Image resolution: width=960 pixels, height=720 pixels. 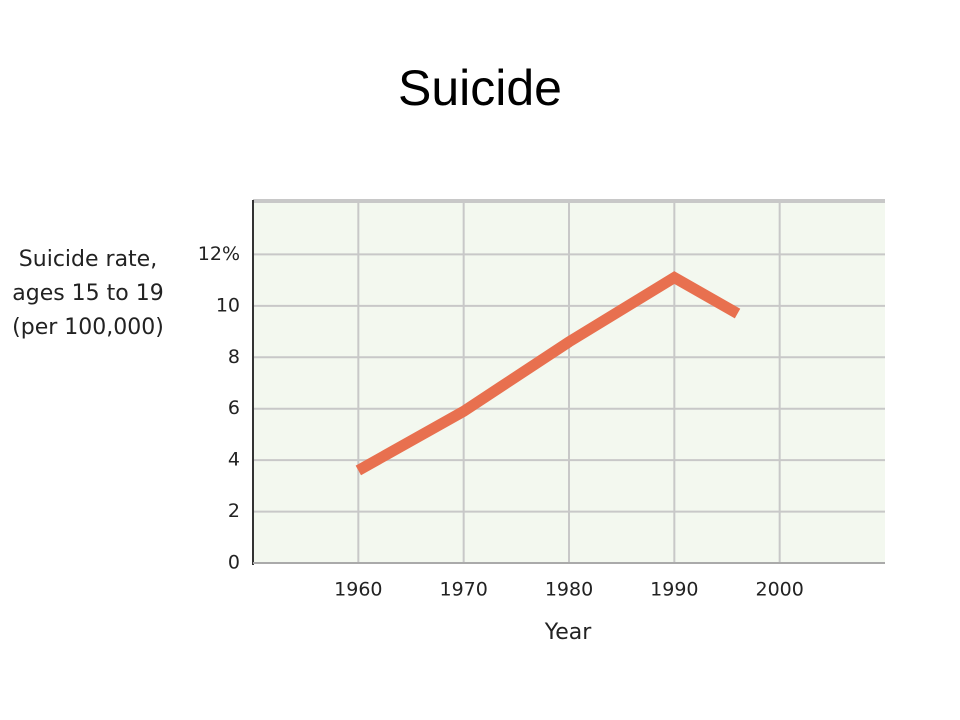 What do you see at coordinates (480, 88) in the screenshot?
I see `chart-title: Suicide` at bounding box center [480, 88].